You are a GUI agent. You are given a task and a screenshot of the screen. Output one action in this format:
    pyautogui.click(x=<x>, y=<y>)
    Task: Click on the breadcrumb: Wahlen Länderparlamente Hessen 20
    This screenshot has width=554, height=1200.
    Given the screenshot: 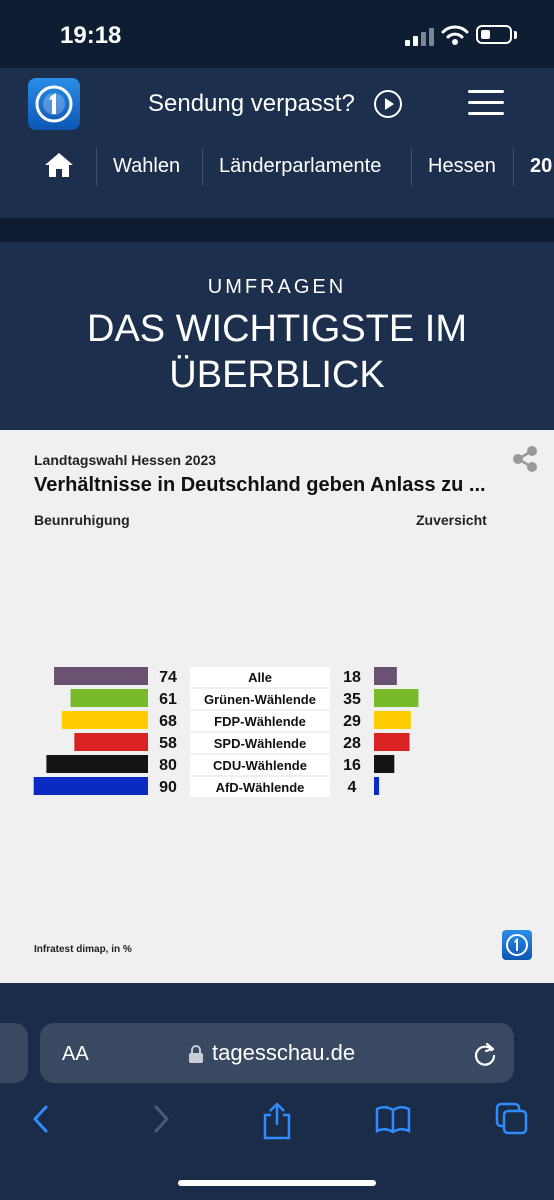 What is the action you would take?
    pyautogui.click(x=277, y=168)
    